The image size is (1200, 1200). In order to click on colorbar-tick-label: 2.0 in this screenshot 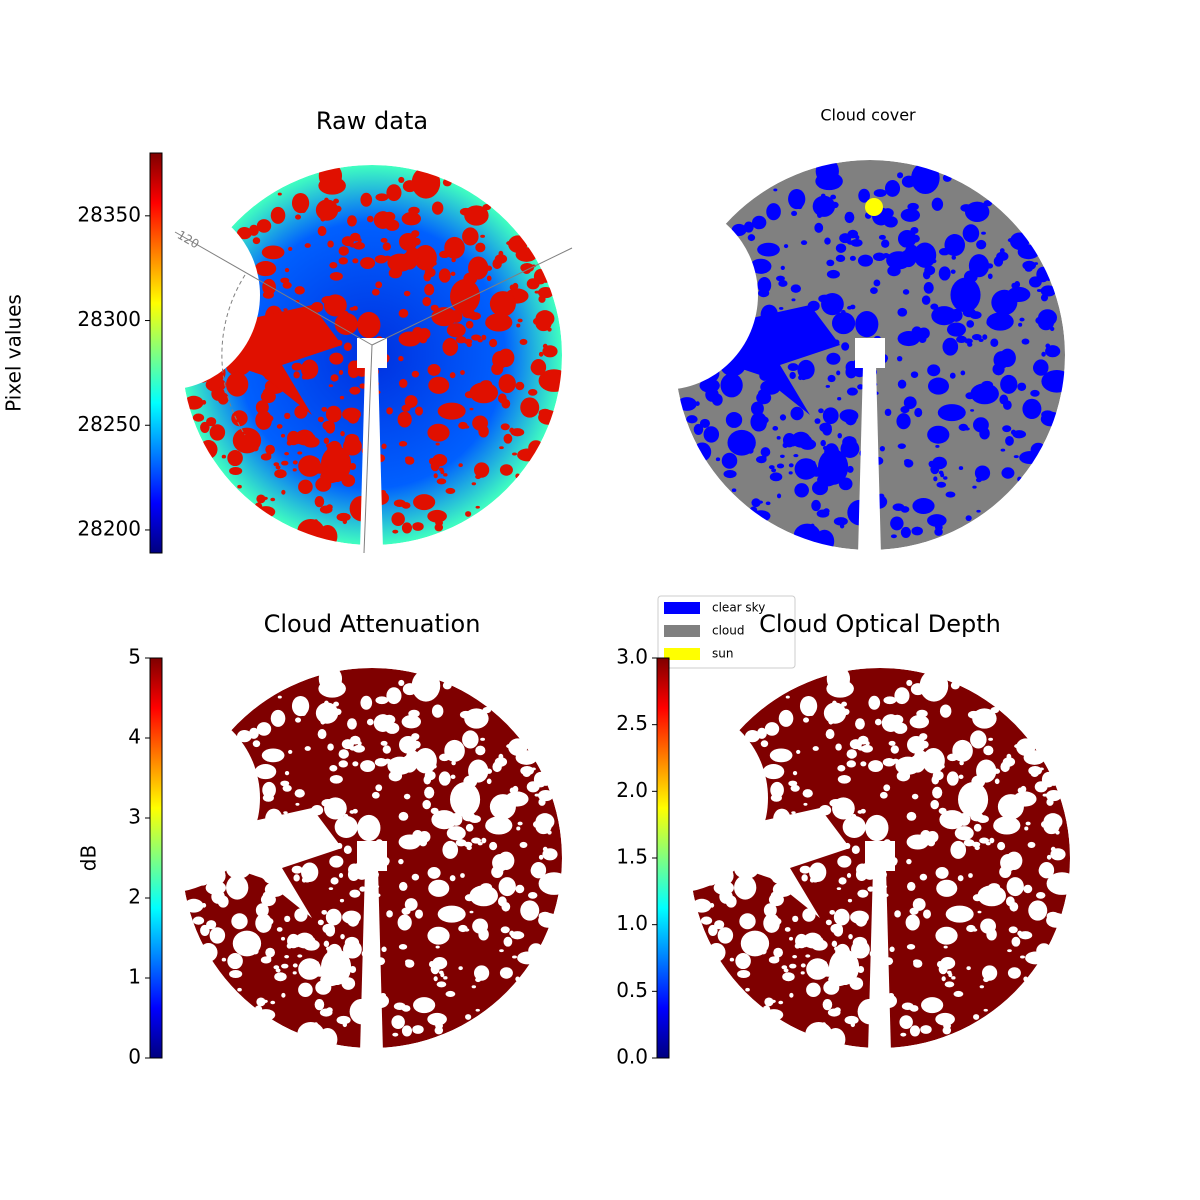, I will do `click(632, 790)`.